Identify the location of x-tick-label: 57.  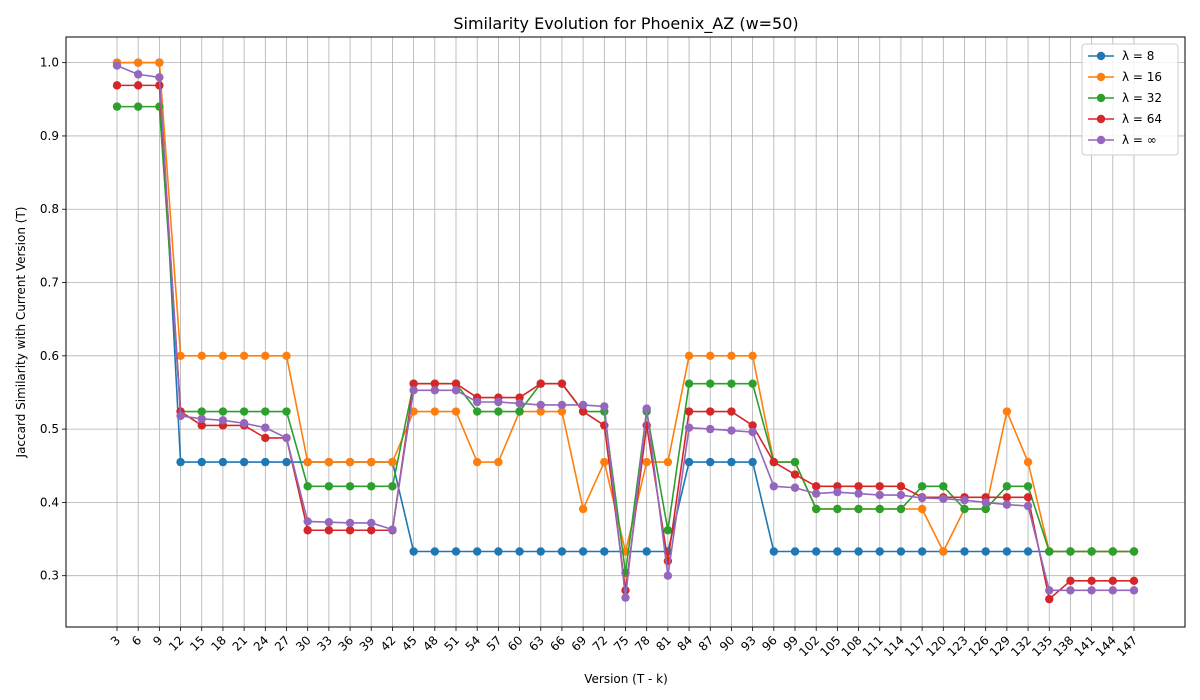
(494, 643).